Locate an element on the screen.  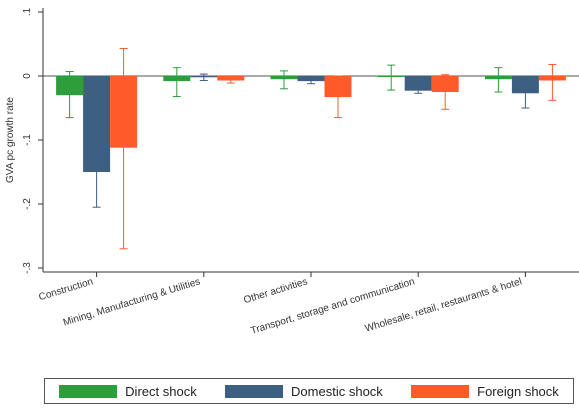
y-tick-label: -.2 is located at coordinates (27, 204).